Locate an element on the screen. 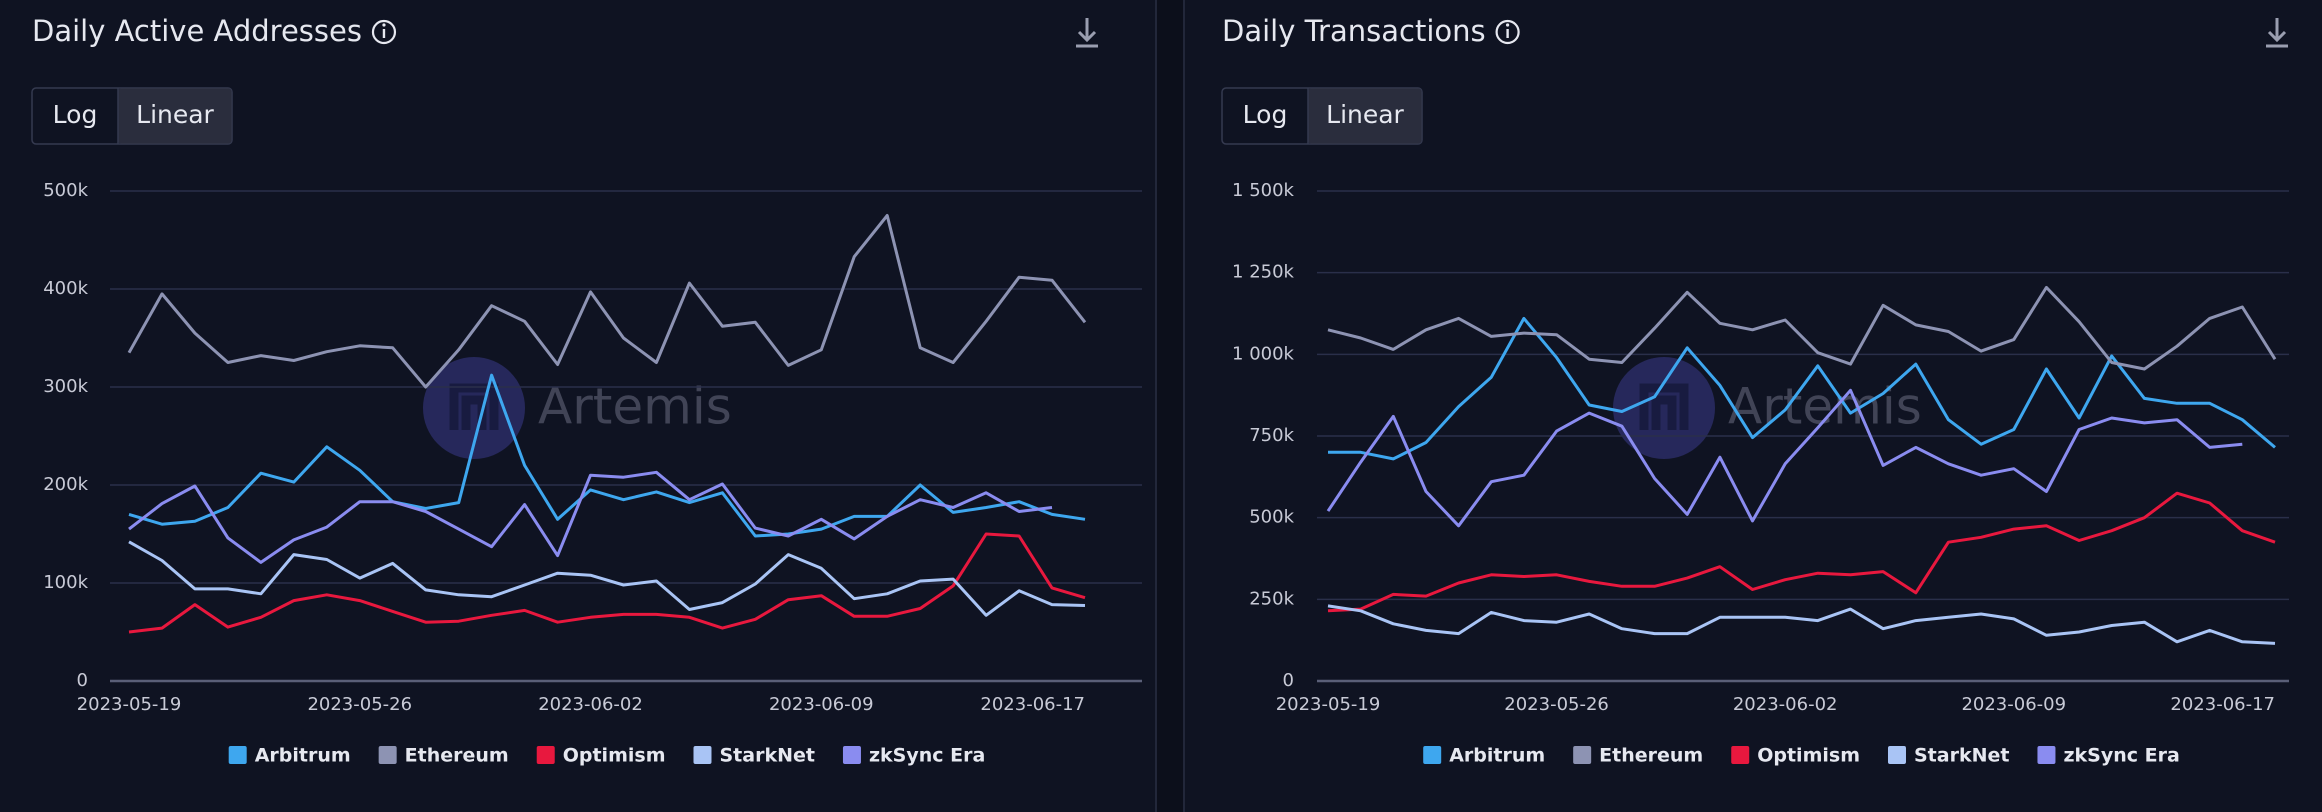 This screenshot has width=2322, height=812. y-tick-label: 1 500k is located at coordinates (1263, 190).